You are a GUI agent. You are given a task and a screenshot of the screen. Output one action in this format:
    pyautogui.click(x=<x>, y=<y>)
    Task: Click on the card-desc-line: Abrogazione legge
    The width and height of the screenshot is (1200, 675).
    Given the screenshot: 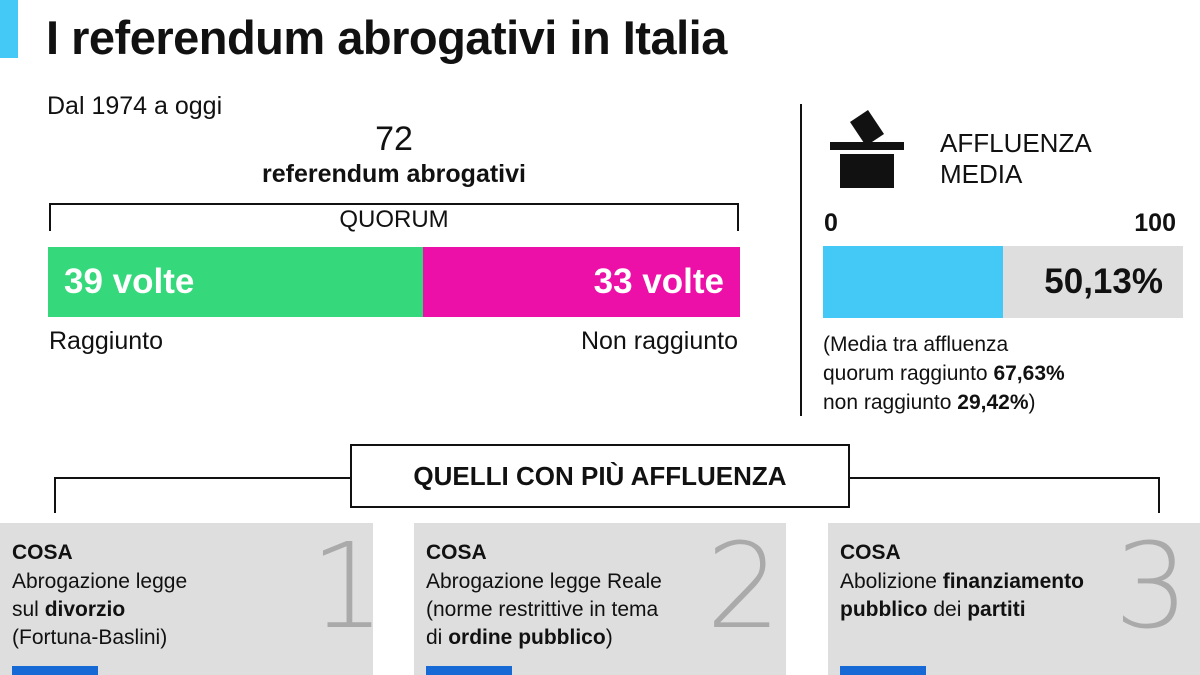 What is the action you would take?
    pyautogui.click(x=100, y=581)
    